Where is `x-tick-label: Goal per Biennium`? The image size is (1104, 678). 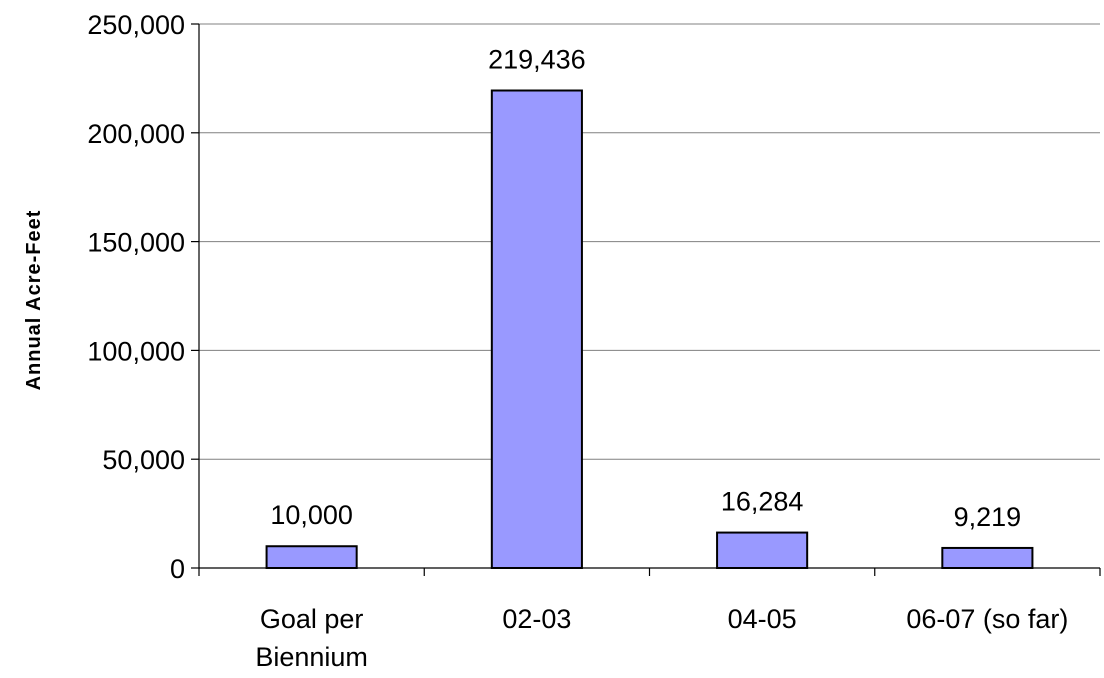
x-tick-label: Goal per Biennium is located at coordinates (311, 638).